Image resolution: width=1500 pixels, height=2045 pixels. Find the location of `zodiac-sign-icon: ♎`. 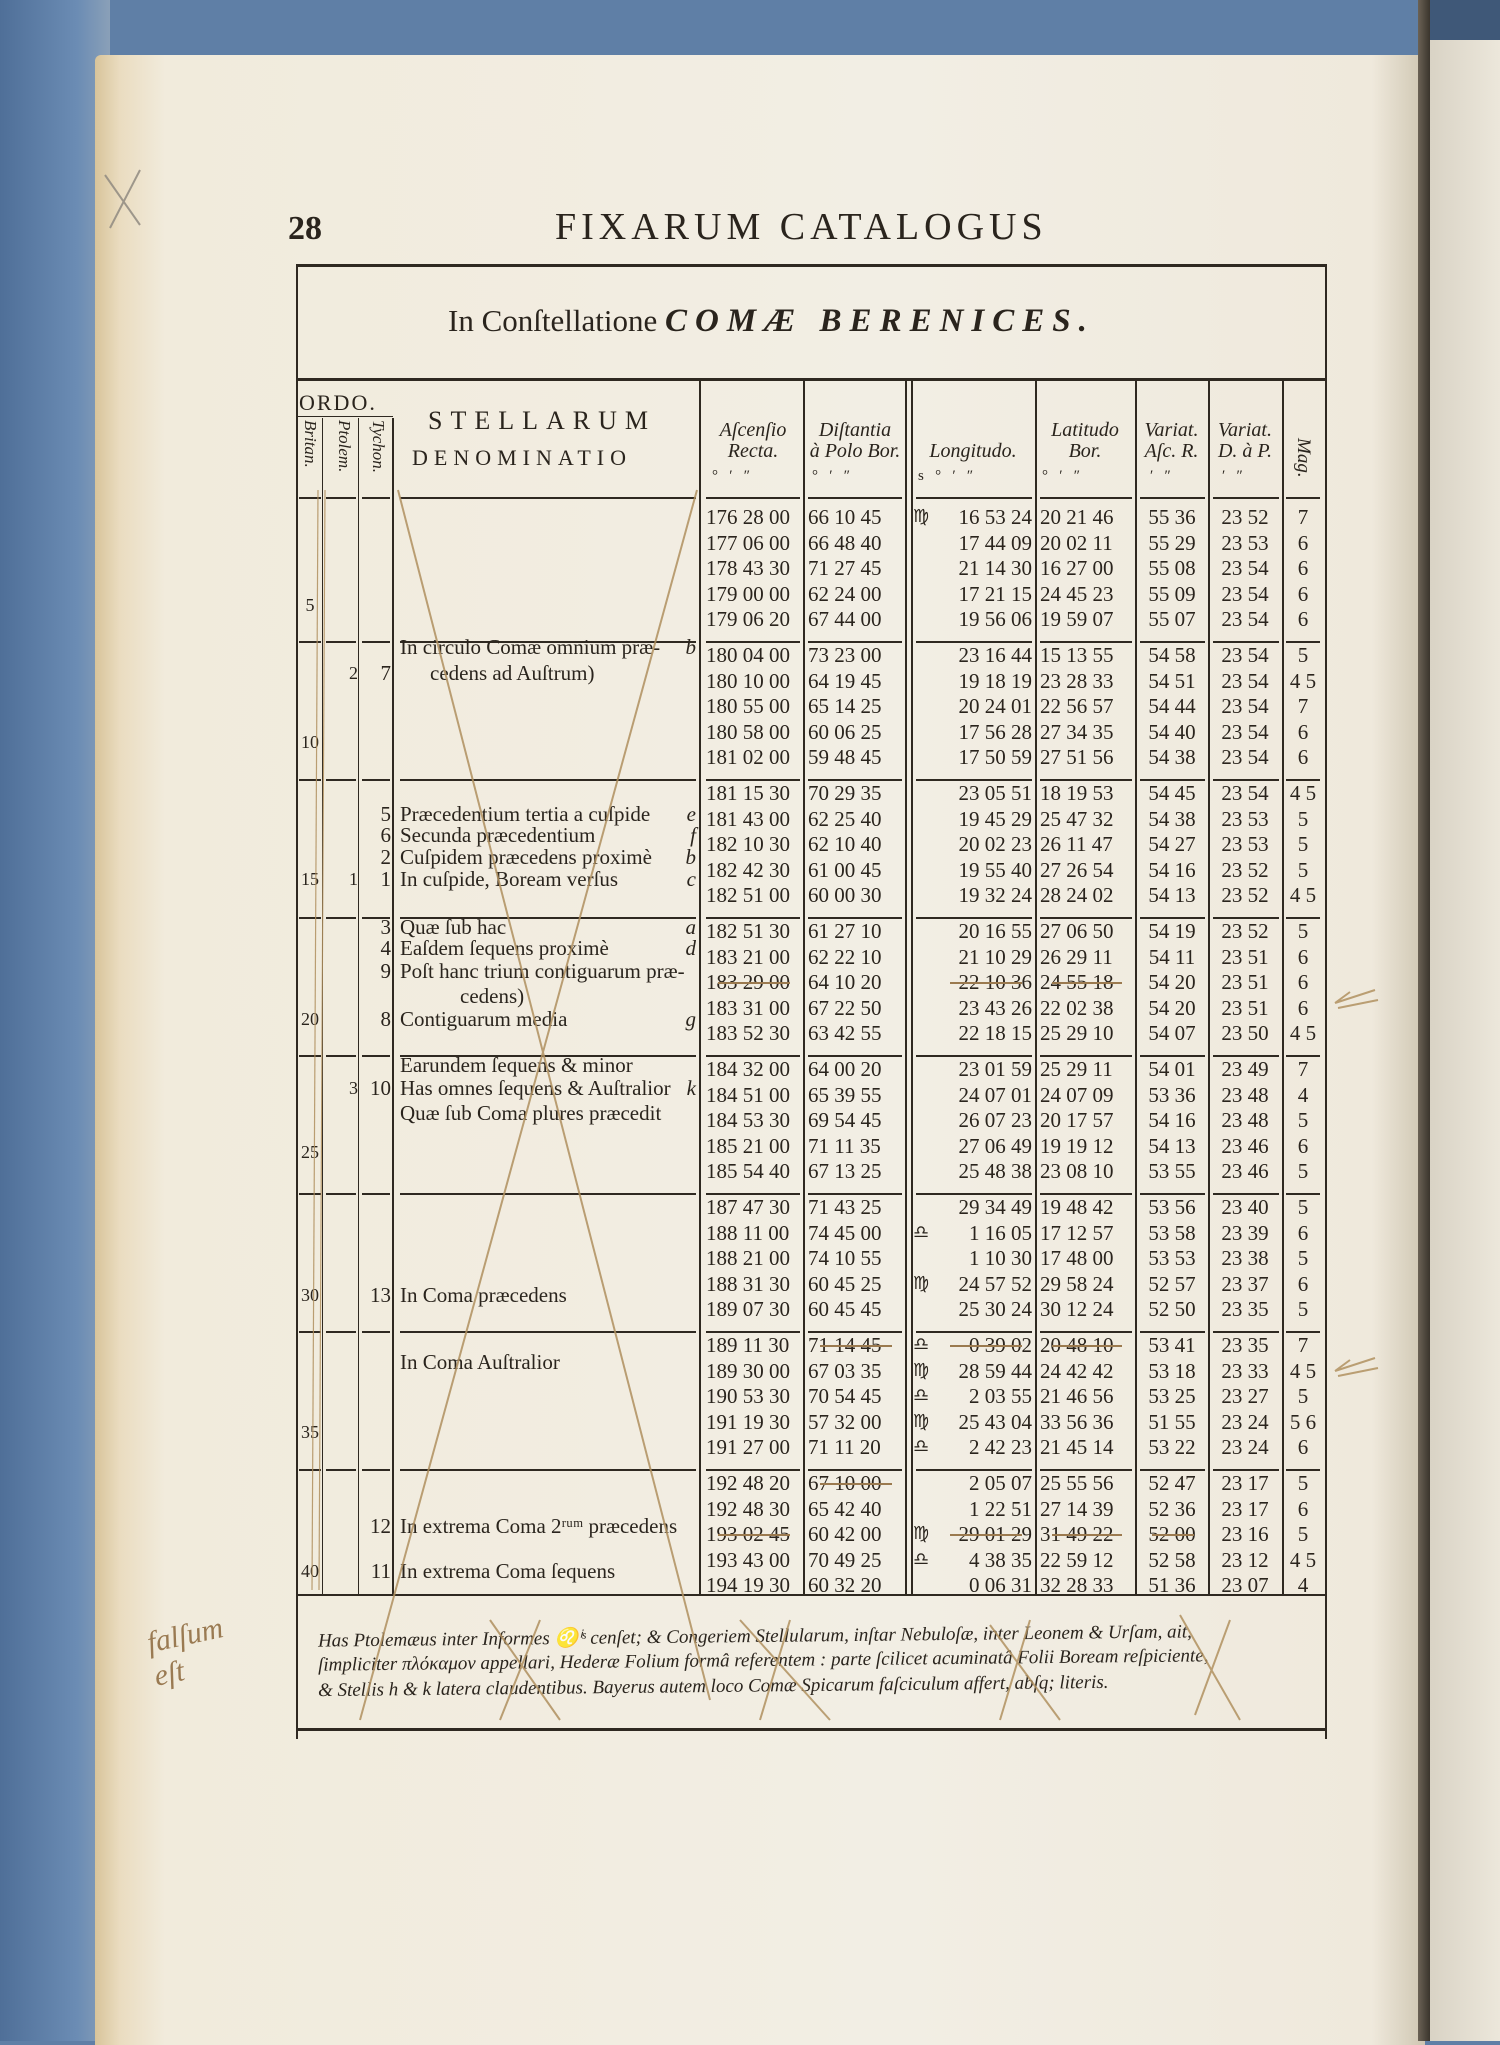

zodiac-sign-icon: ♎ is located at coordinates (921, 1559).